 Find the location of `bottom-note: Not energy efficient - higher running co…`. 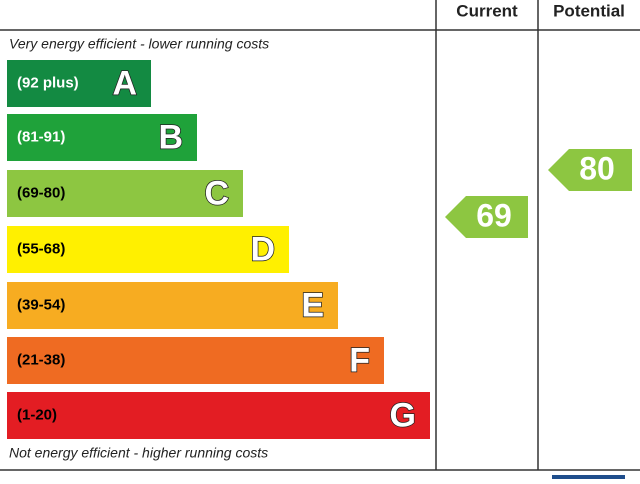

bottom-note: Not energy efficient - higher running co… is located at coordinates (138, 453).